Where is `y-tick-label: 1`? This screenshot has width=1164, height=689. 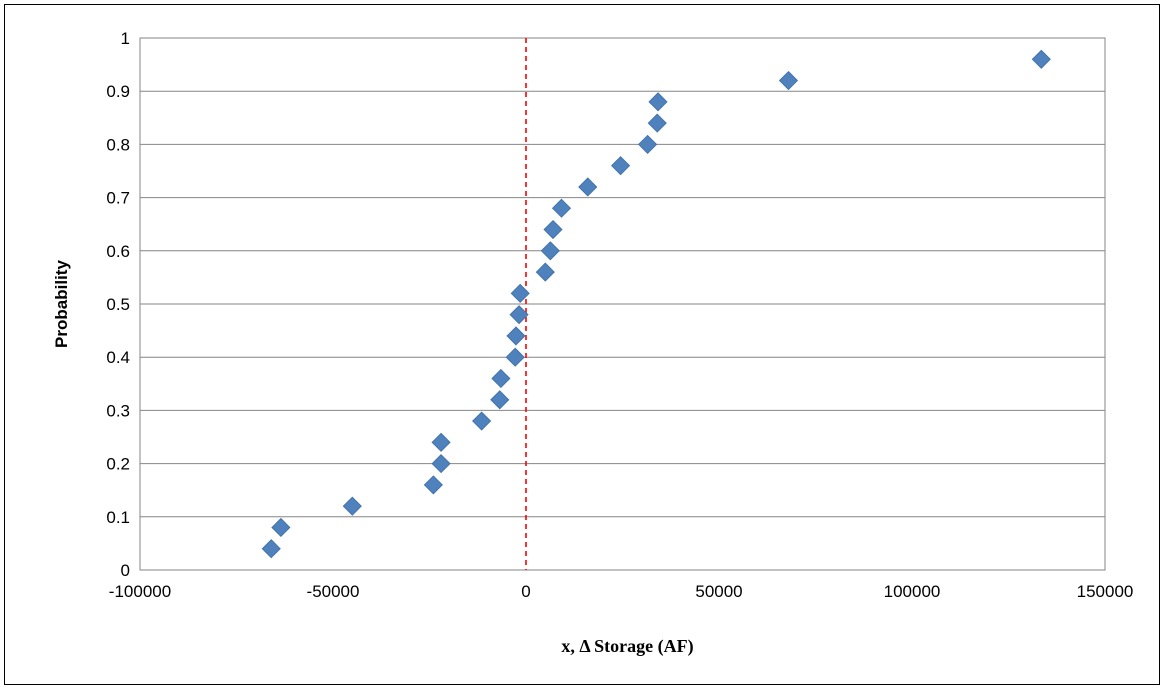 y-tick-label: 1 is located at coordinates (125, 38).